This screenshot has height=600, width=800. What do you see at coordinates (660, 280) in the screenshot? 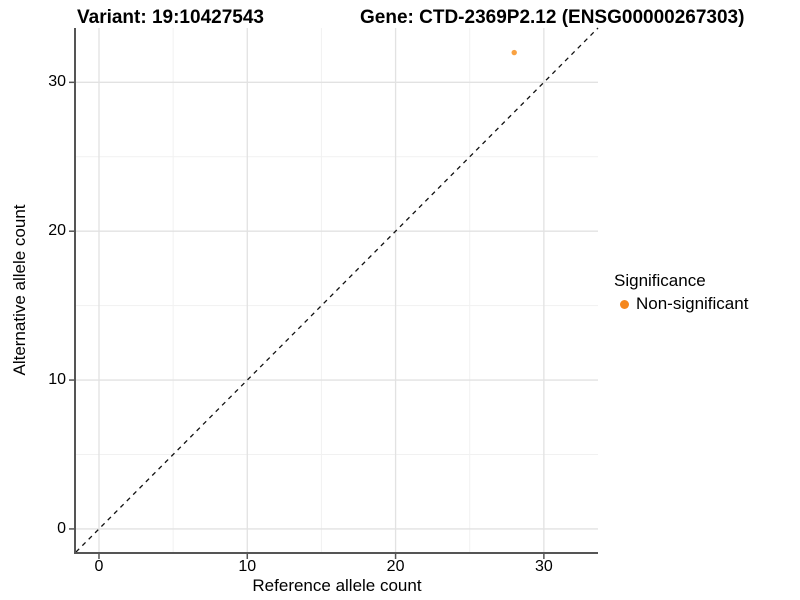
I see `legend-title: Significance` at bounding box center [660, 280].